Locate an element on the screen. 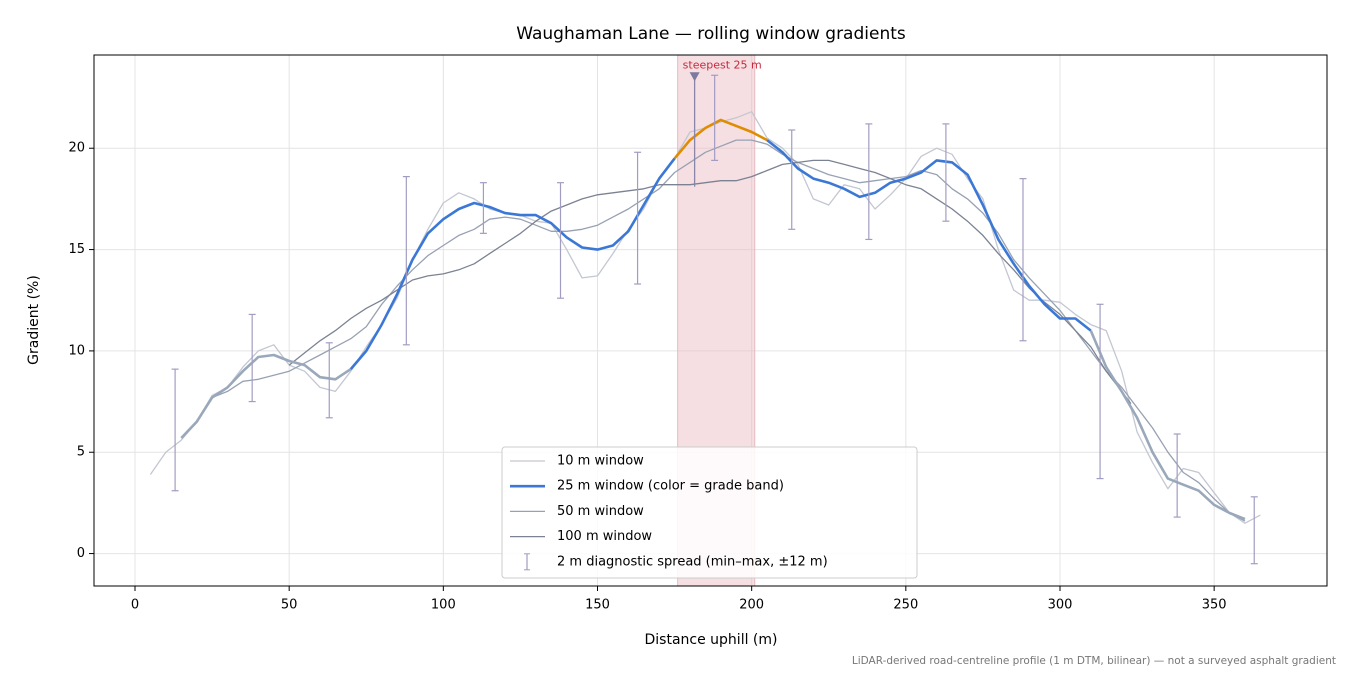  x-tick-label: 350 is located at coordinates (1214, 605).